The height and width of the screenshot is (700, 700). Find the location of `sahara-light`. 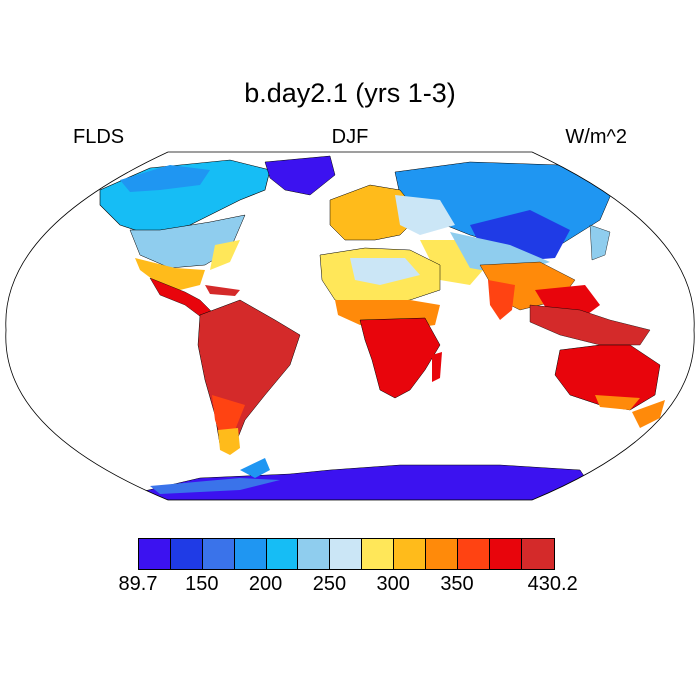

sahara-light is located at coordinates (385, 271).